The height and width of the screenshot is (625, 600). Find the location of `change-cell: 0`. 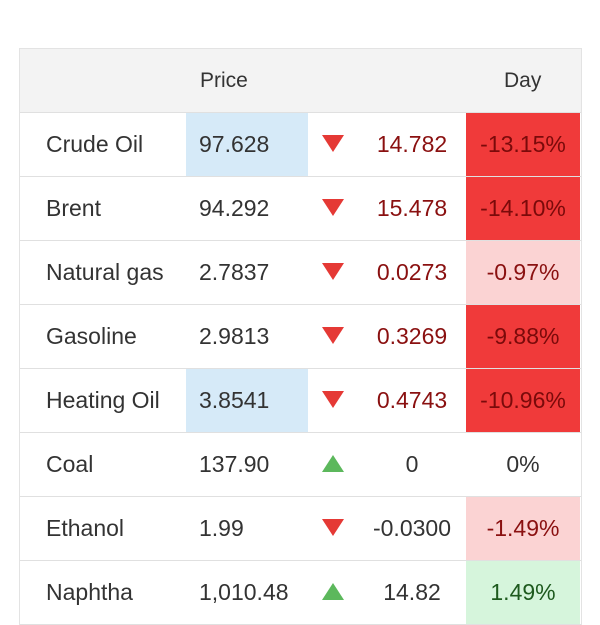

change-cell: 0 is located at coordinates (412, 464).